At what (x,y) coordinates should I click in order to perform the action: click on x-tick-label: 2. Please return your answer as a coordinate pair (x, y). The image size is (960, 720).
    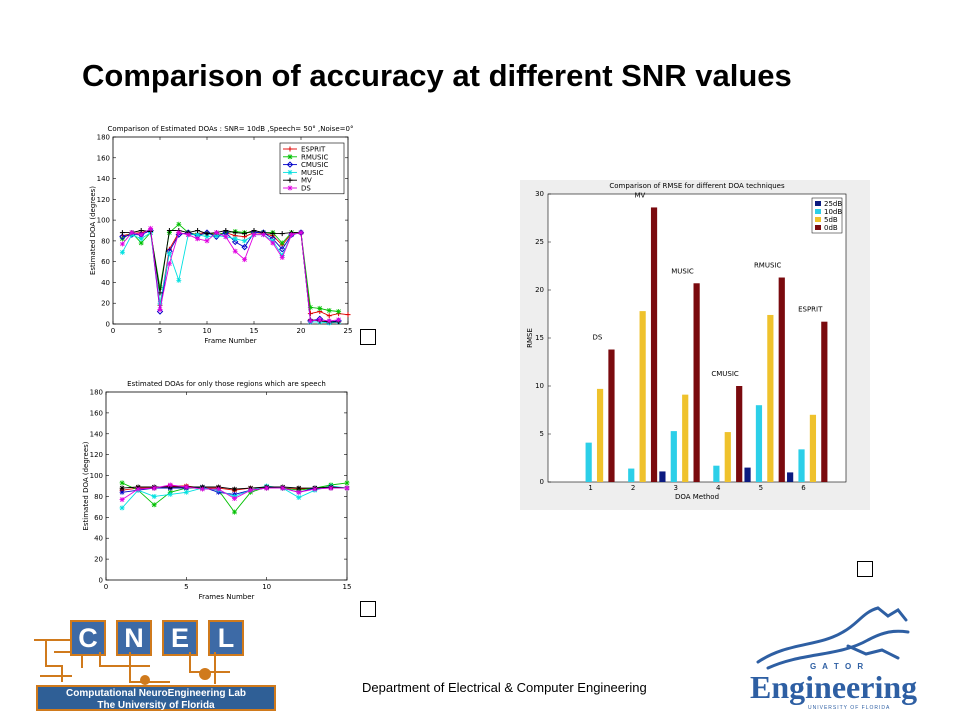
    Looking at the image, I should click on (633, 488).